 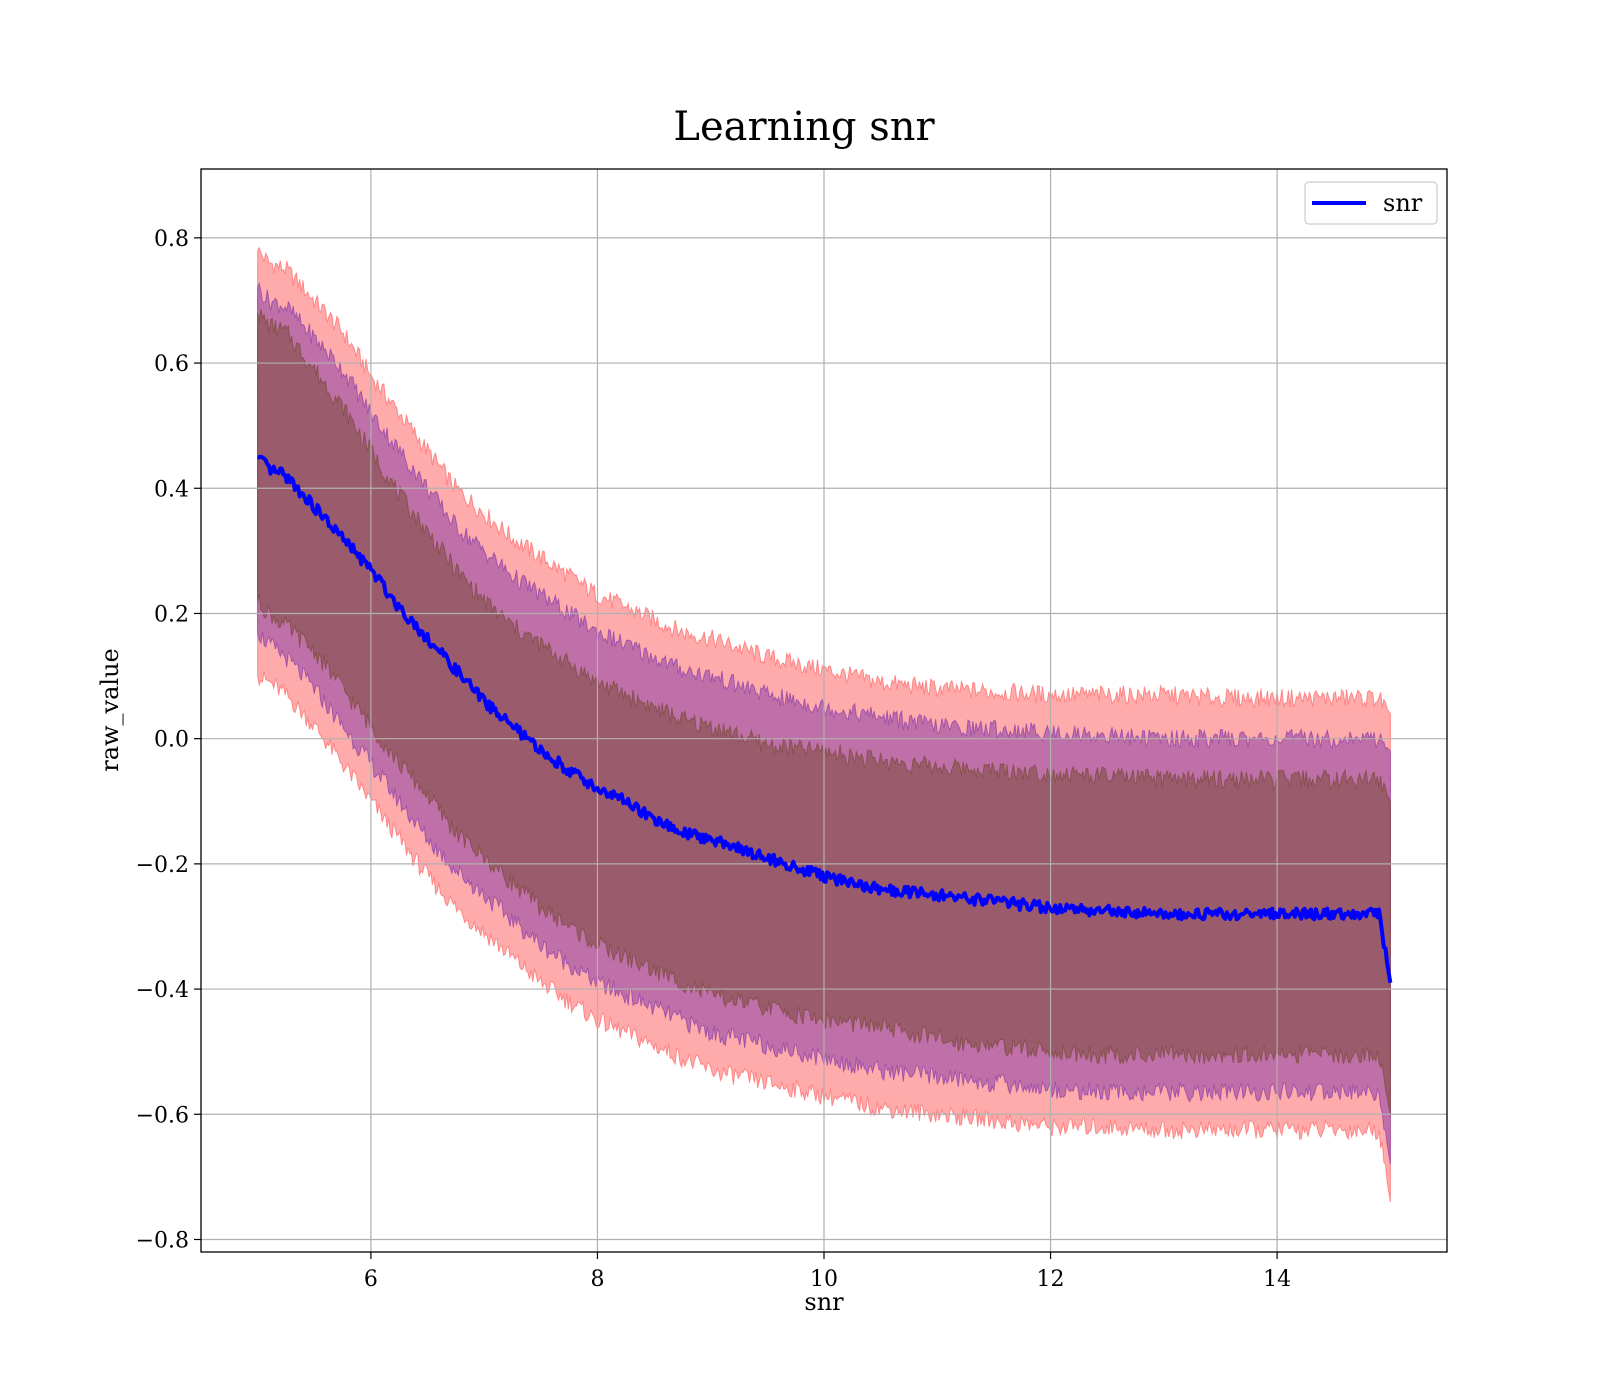 What do you see at coordinates (171, 614) in the screenshot?
I see `y-tick-label: 0.2` at bounding box center [171, 614].